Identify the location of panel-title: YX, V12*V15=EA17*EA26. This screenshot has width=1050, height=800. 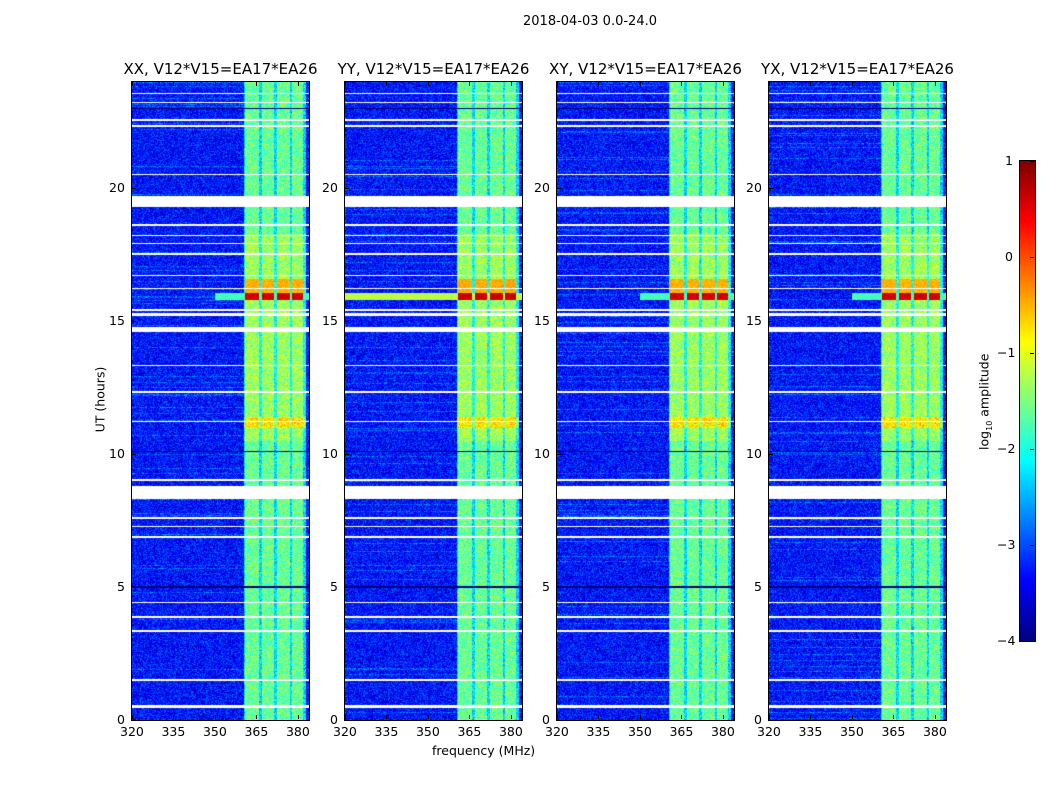
(857, 69).